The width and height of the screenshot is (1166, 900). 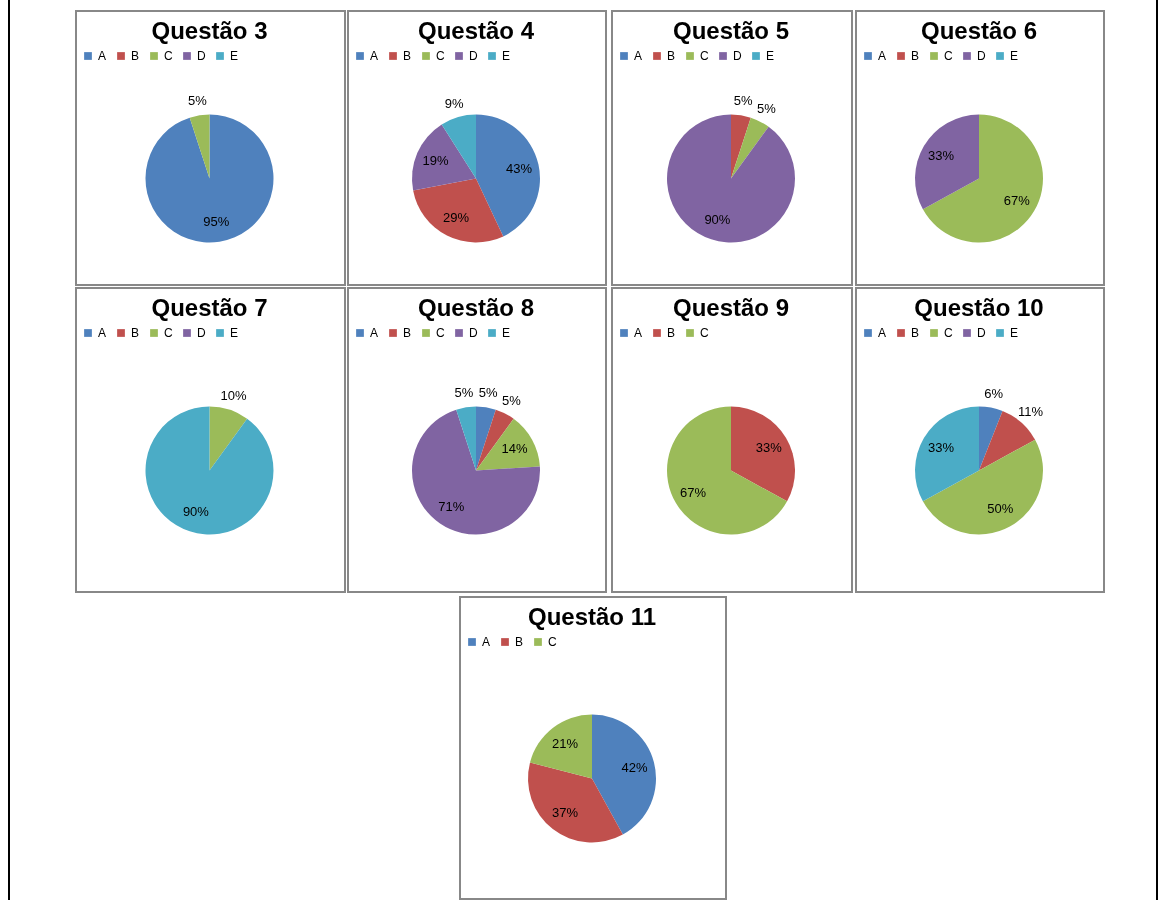 I want to click on data-label: 42%, so click(x=635, y=767).